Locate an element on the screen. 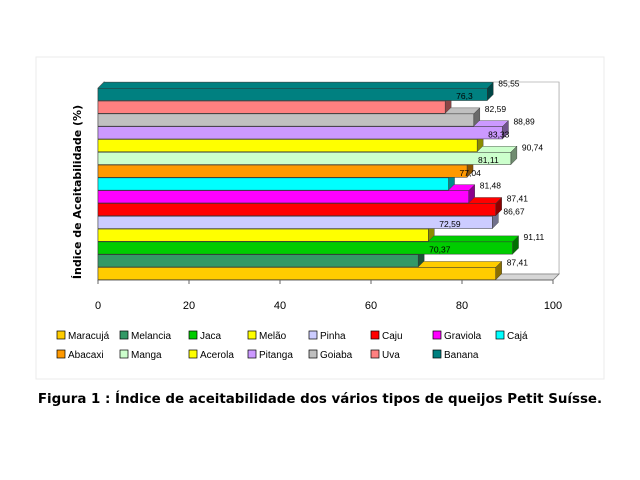  value-label: 76,3 is located at coordinates (464, 96).